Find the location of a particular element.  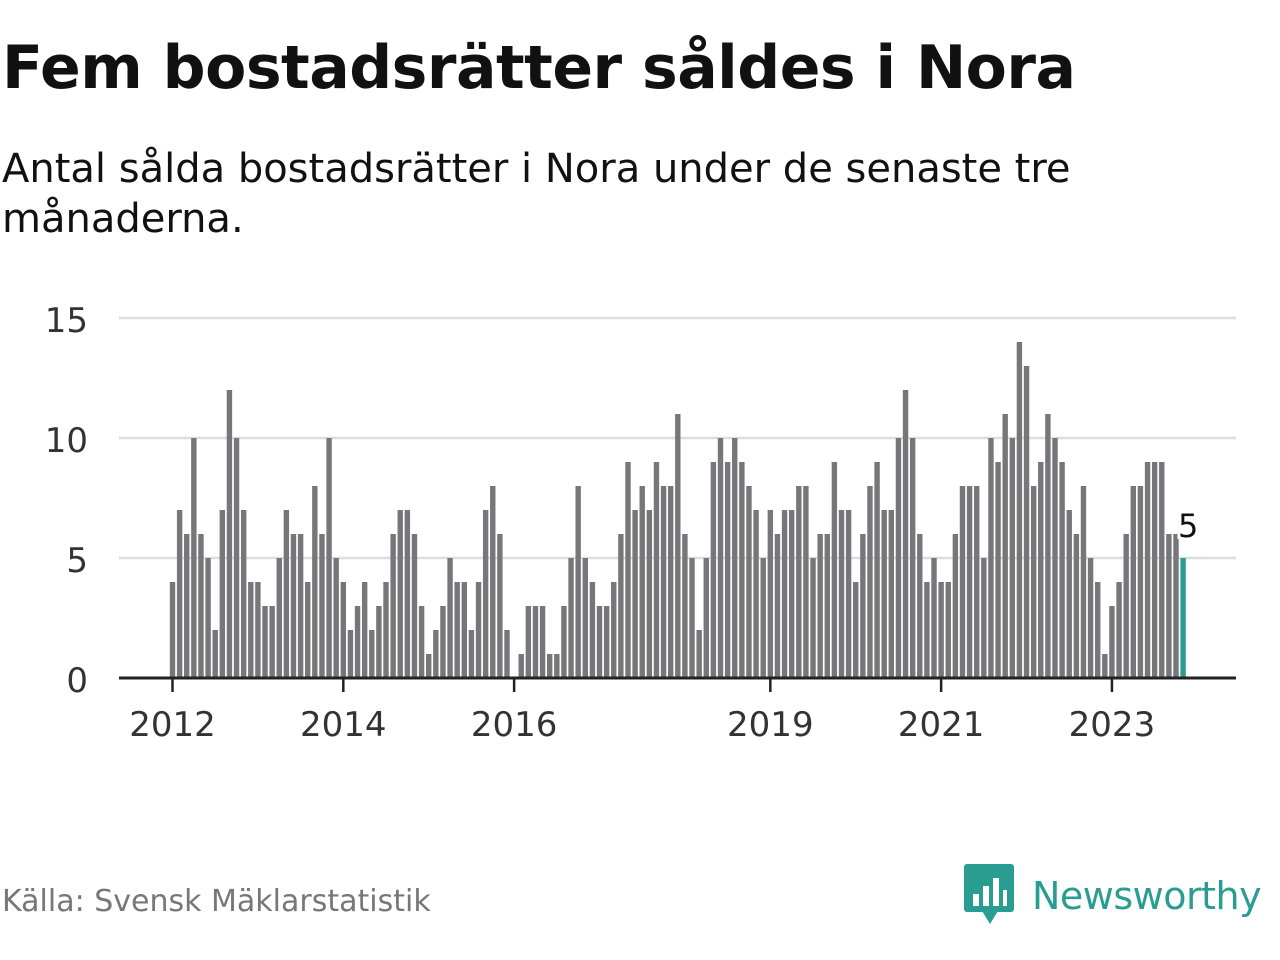

y-tick-label: 0 is located at coordinates (77, 681).